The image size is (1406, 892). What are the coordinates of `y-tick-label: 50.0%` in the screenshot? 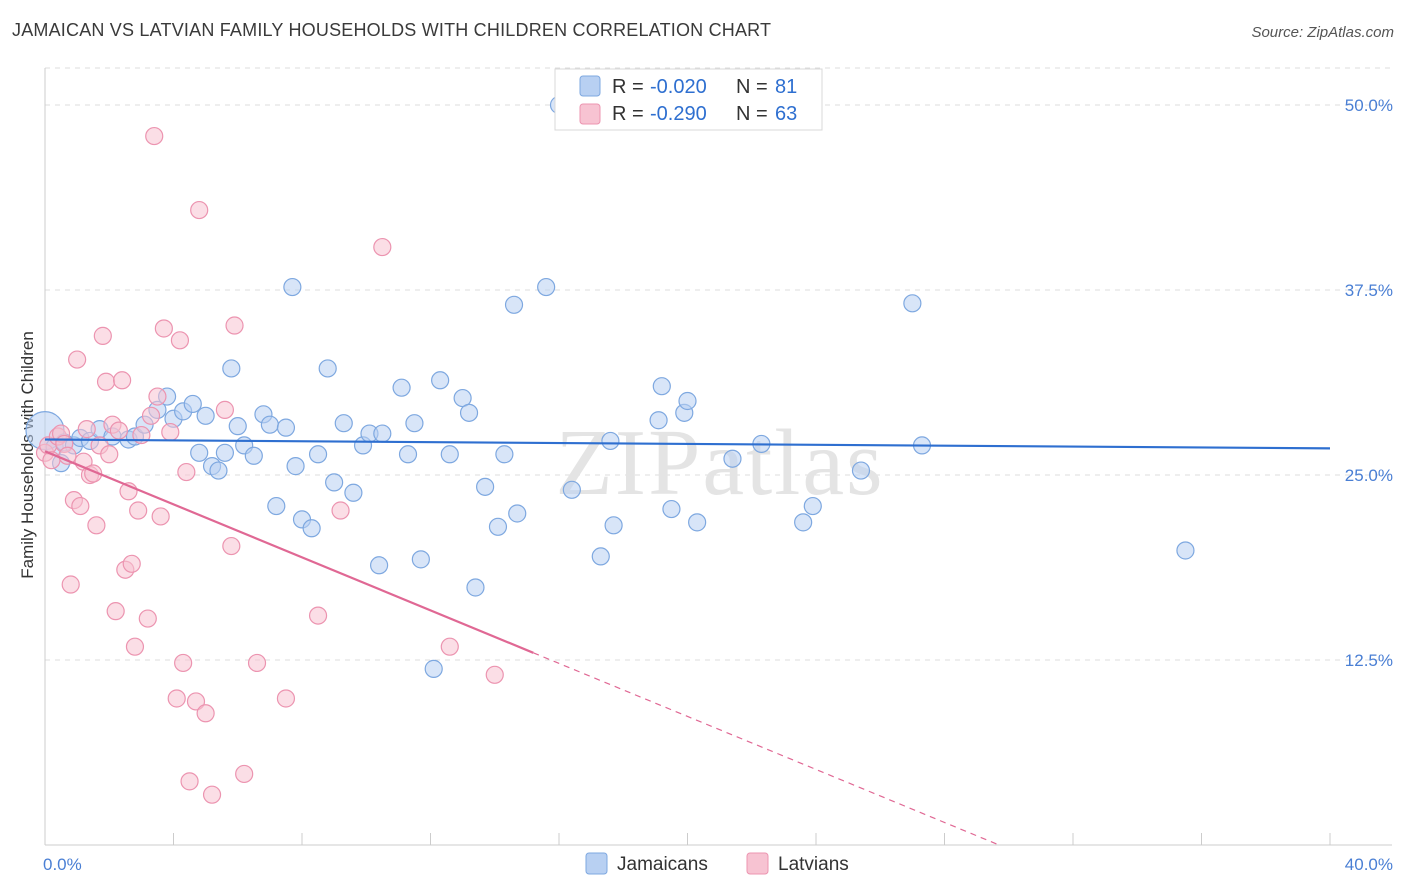 It's located at (1369, 105).